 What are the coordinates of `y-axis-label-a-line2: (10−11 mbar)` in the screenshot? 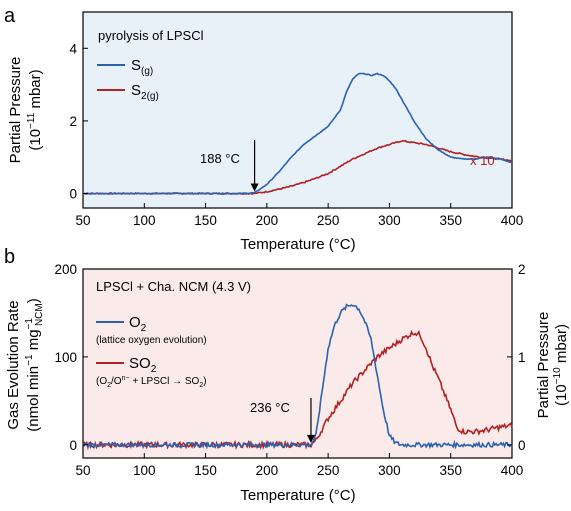 It's located at (35, 109).